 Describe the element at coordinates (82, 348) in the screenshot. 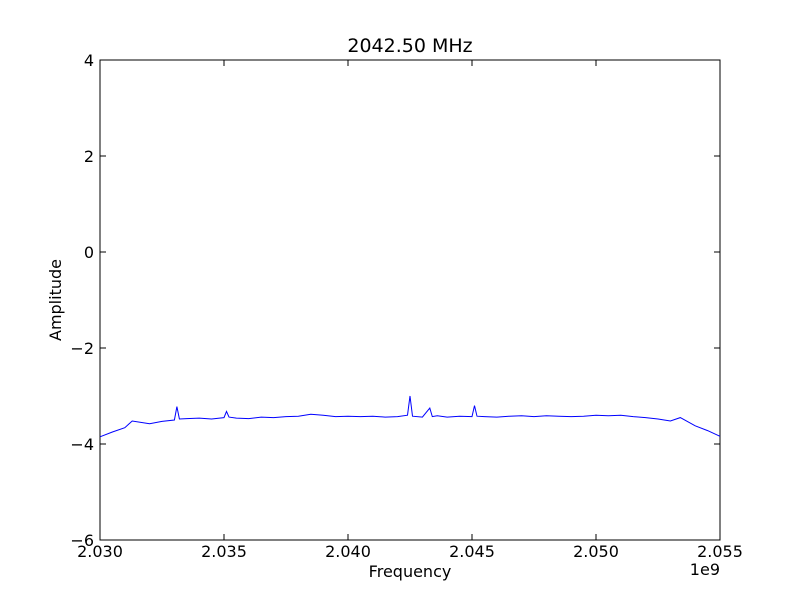

I see `y-tick-label: −2` at that location.